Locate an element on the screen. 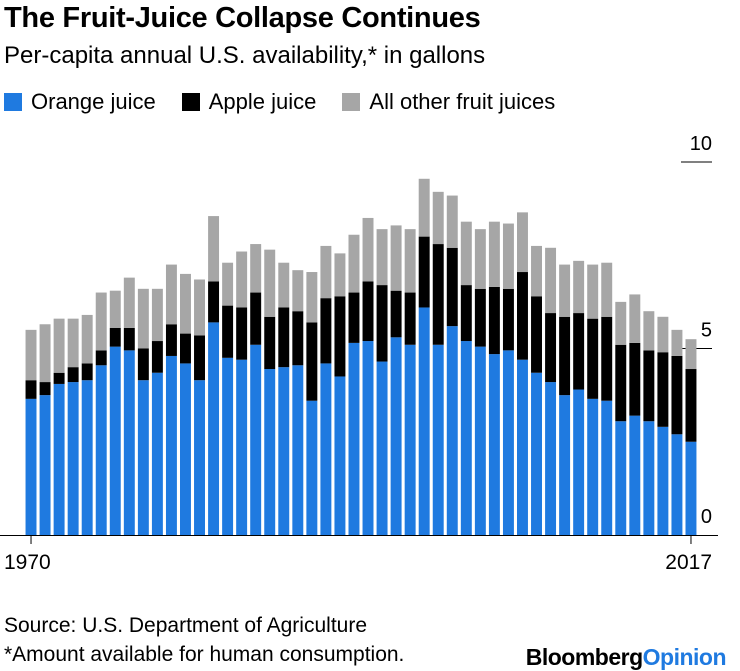 The image size is (740, 671). bar-apple-juice-2001 is located at coordinates (466, 313).